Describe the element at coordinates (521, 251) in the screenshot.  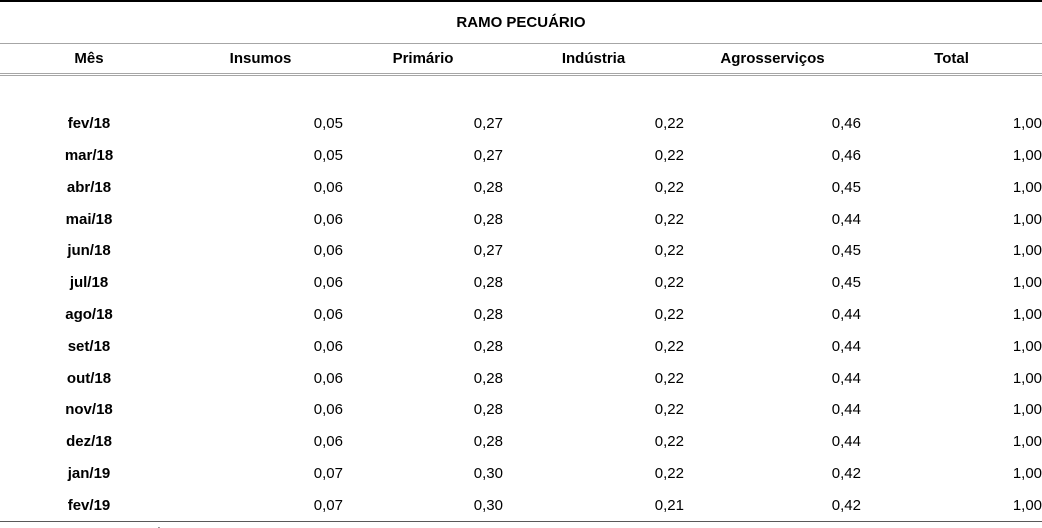
I see `table-row: jun/18 0,06 0,27 0,22 0,45 1,00` at that location.